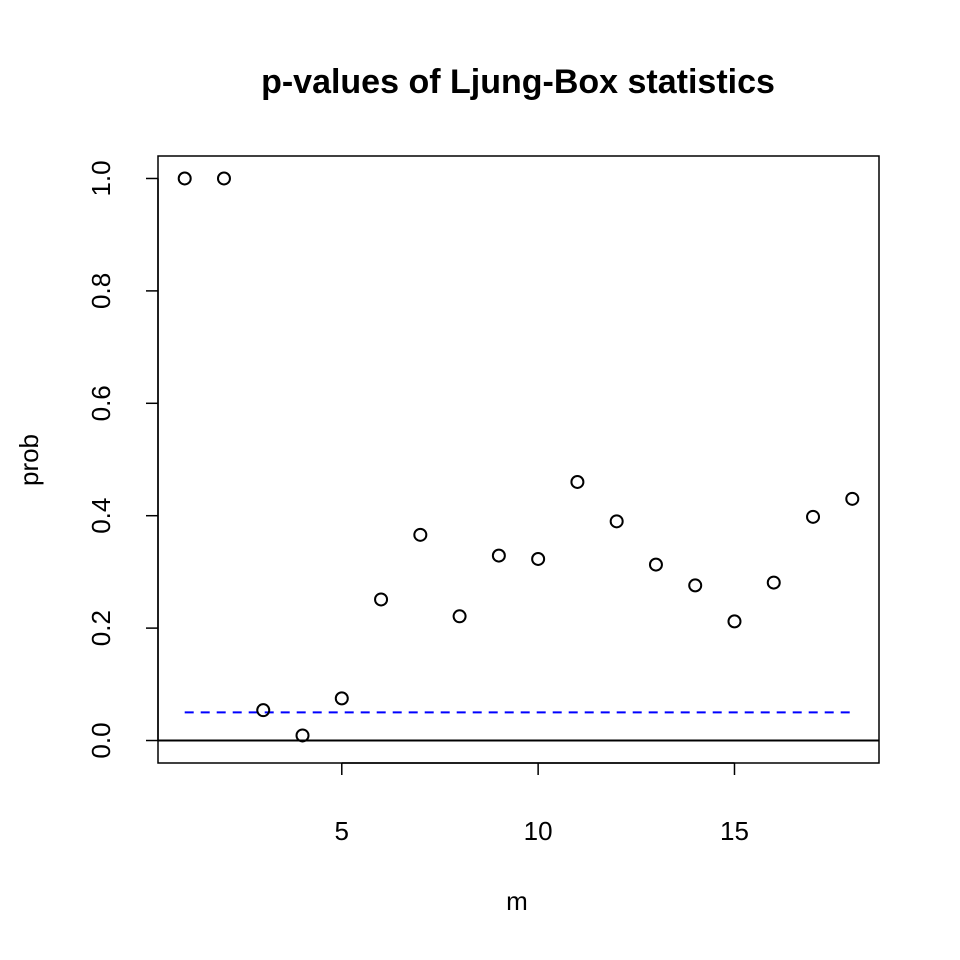 This screenshot has width=960, height=960. Describe the element at coordinates (122, 459) in the screenshot. I see `y-axis: 0.0 0.2 0.4 0.6 0.8 1.0` at that location.